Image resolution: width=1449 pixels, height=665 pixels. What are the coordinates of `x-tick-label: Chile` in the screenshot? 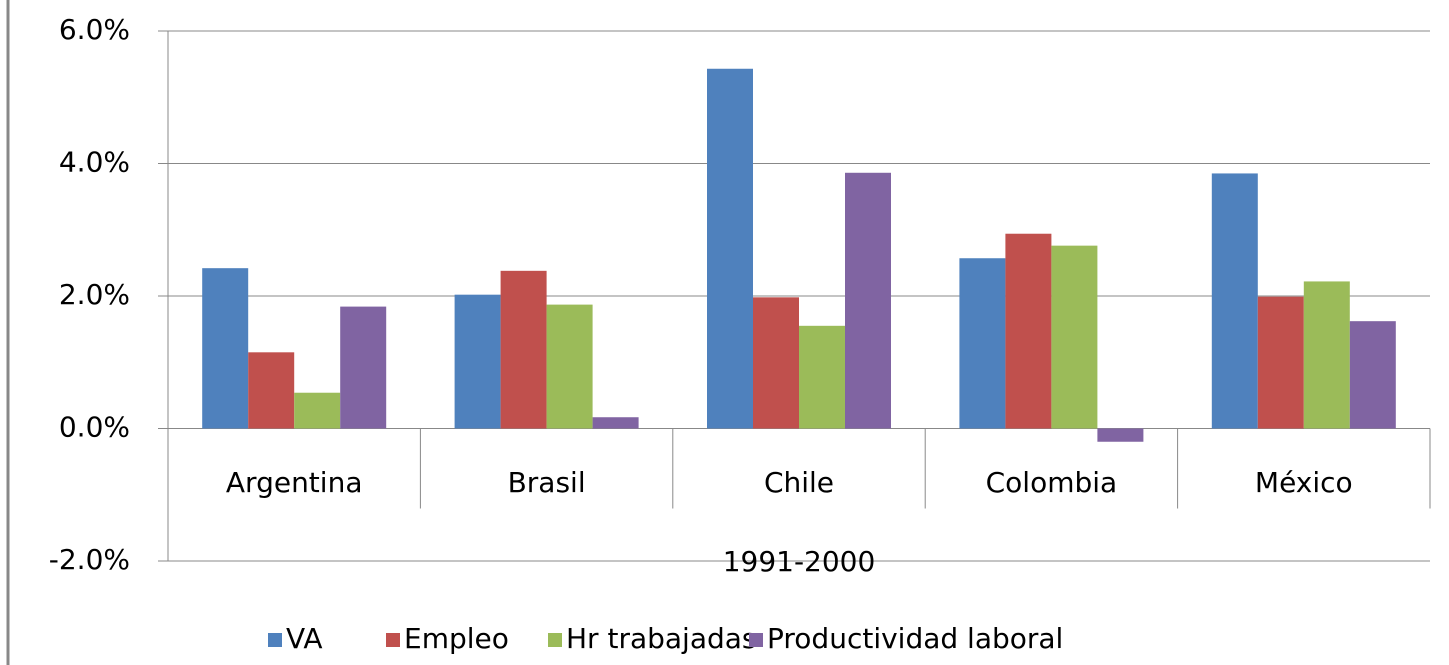 It's located at (799, 482).